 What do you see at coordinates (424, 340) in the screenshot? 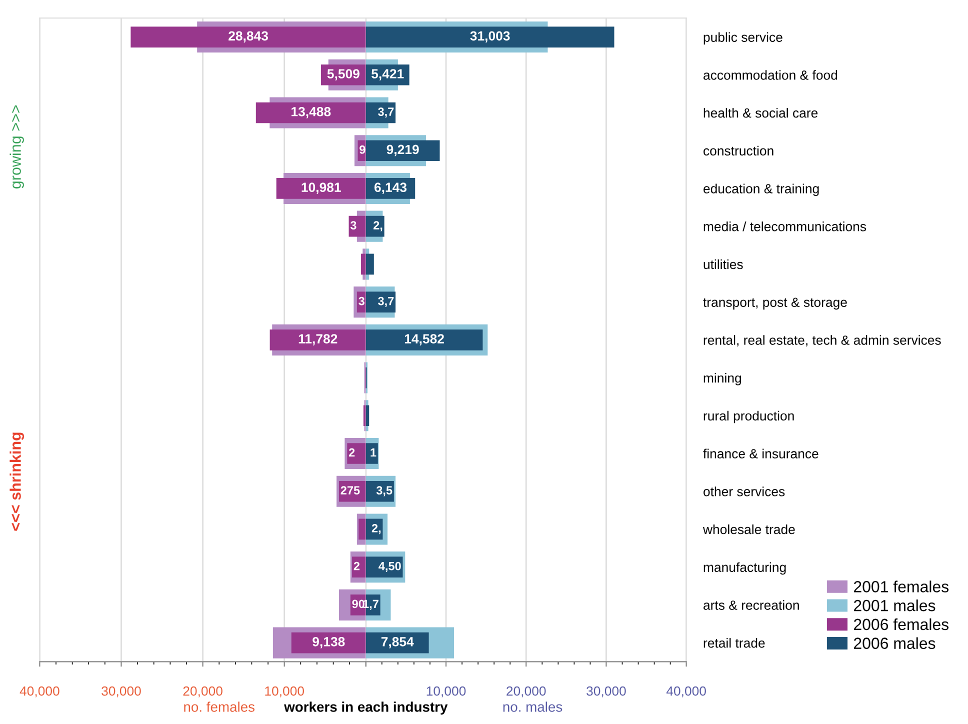
I see `data-label: 14,582` at bounding box center [424, 340].